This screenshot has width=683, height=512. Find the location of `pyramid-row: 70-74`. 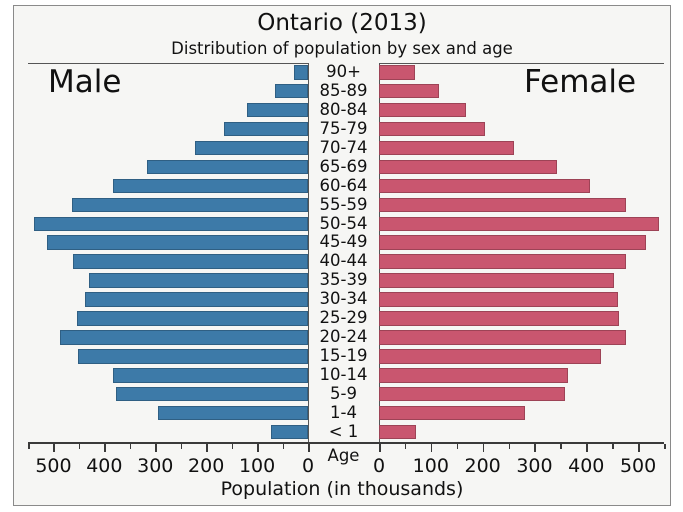

pyramid-row: 70-74 is located at coordinates (346, 147).